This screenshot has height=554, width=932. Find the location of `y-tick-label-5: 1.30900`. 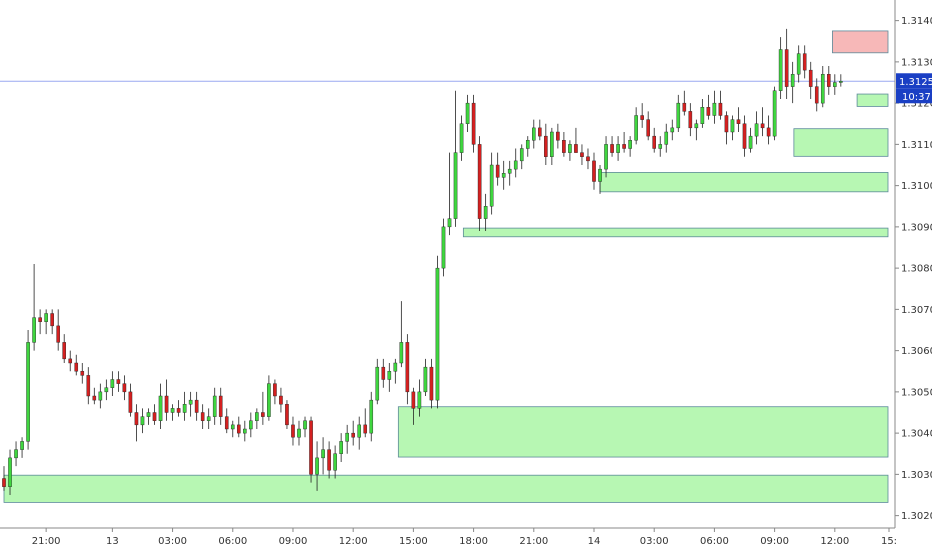

y-tick-label-5: 1.30900 is located at coordinates (916, 227).